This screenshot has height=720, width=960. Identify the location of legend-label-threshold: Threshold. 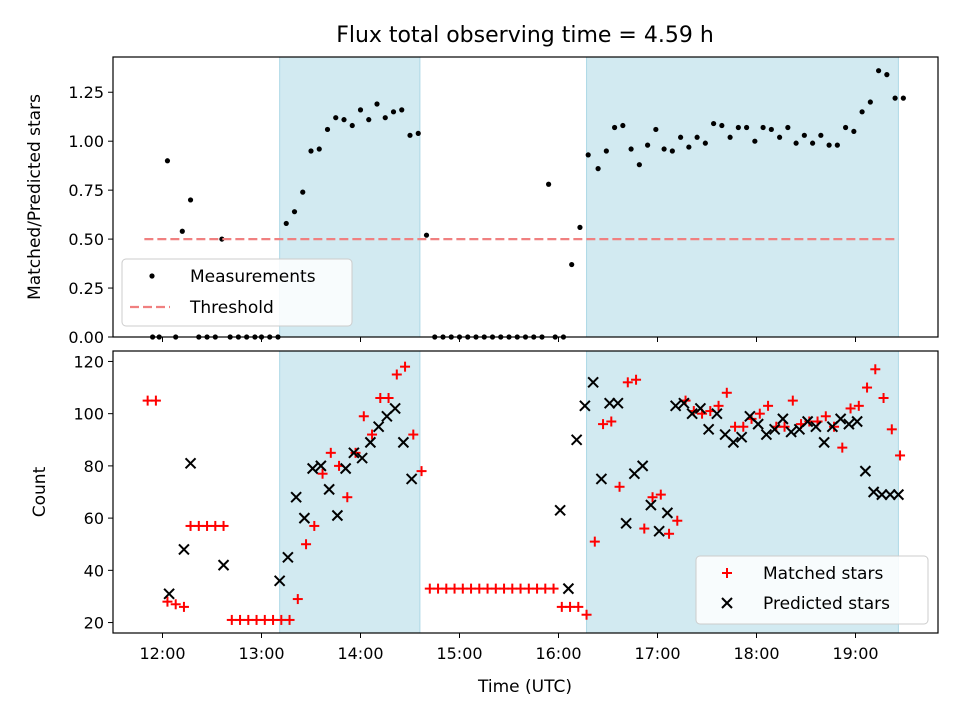
(231, 308).